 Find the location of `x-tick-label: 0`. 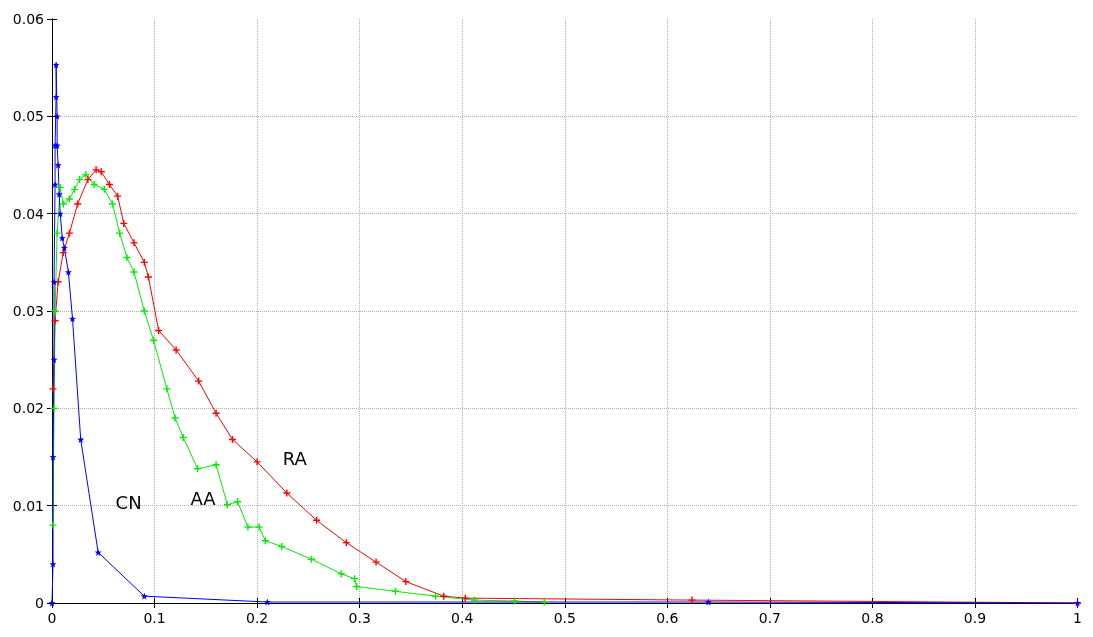

x-tick-label: 0 is located at coordinates (52, 618).